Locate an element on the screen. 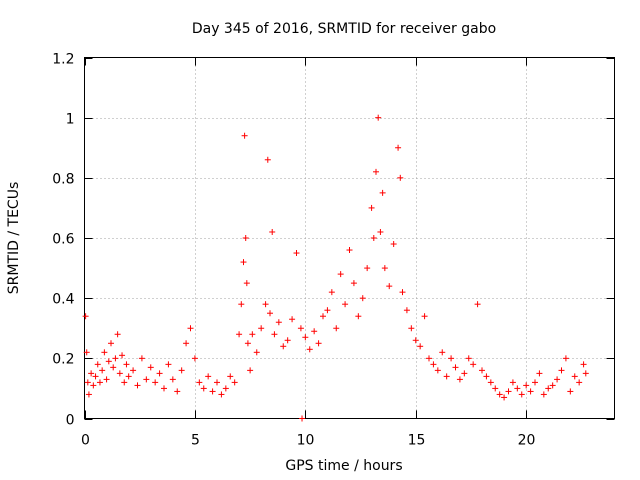 The image size is (640, 480). x-tick-label: 5 is located at coordinates (195, 441).